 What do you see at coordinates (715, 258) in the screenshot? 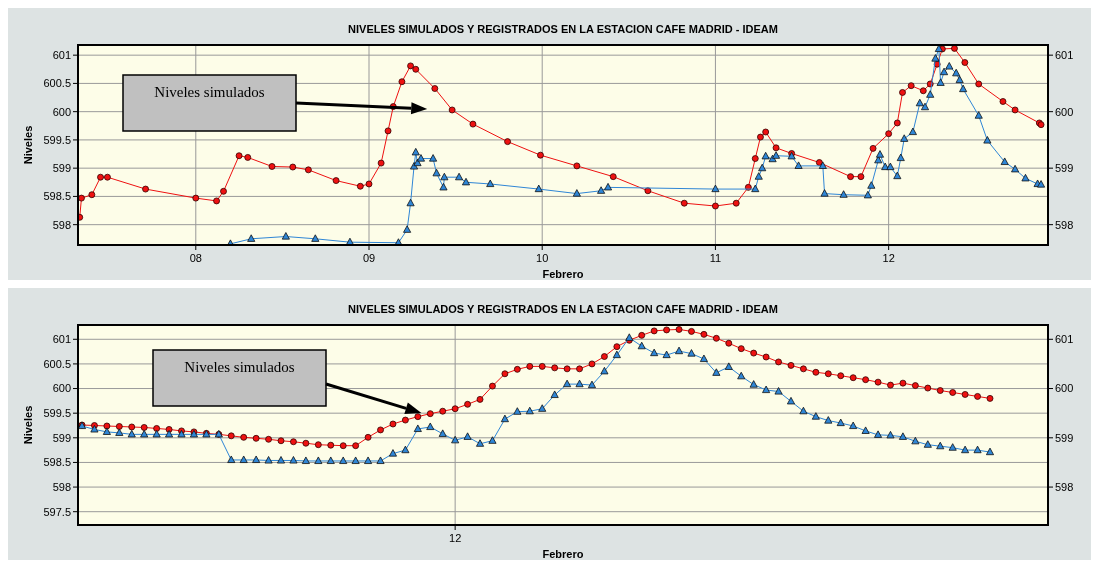
I see `x-tick-label: 11` at bounding box center [715, 258].